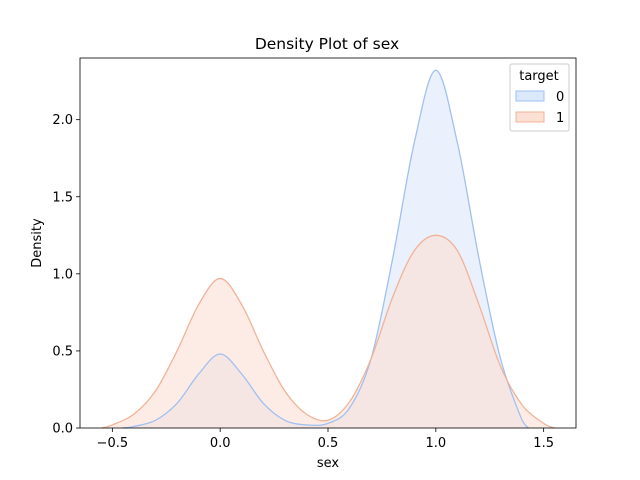 The height and width of the screenshot is (480, 640). I want to click on x-tick-label: 0.0, so click(220, 443).